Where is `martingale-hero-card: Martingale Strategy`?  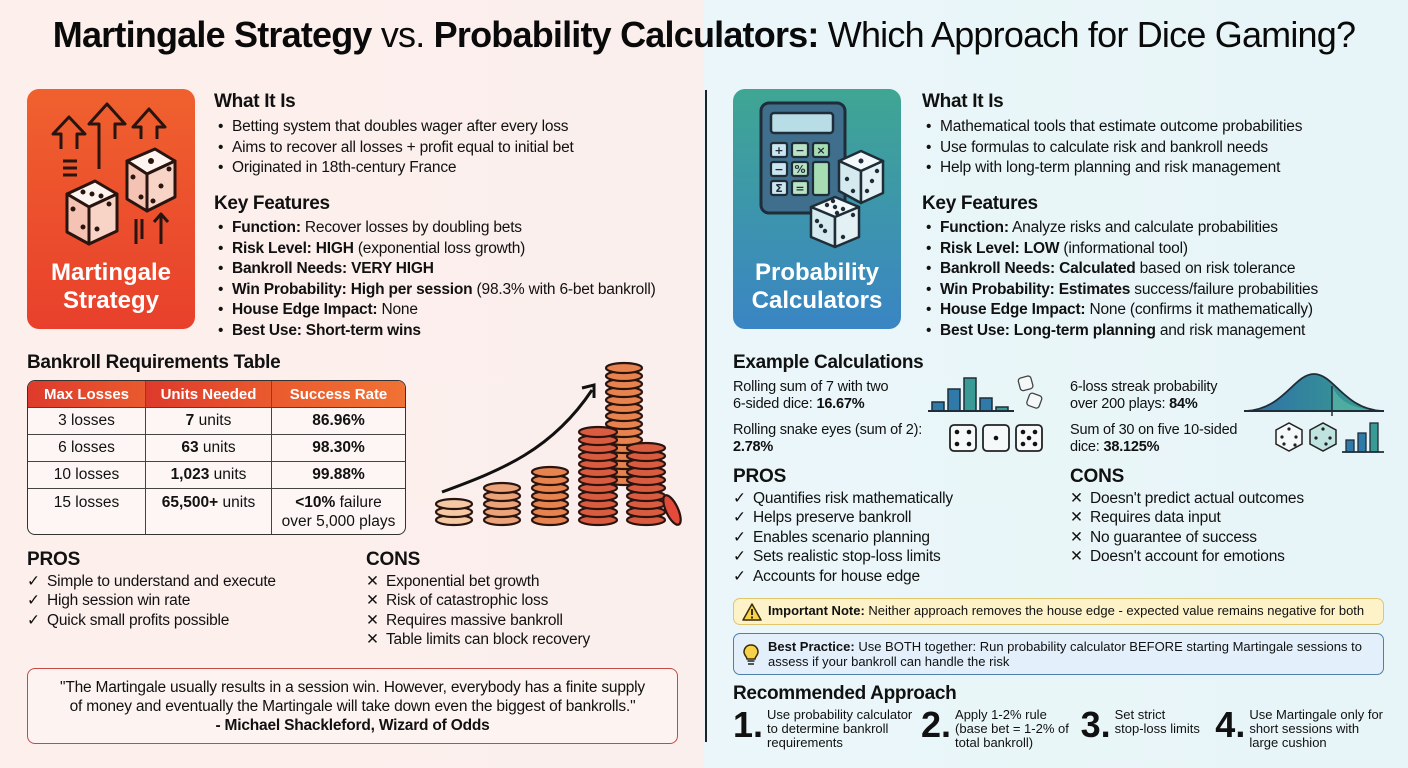 martingale-hero-card: Martingale Strategy is located at coordinates (111, 209).